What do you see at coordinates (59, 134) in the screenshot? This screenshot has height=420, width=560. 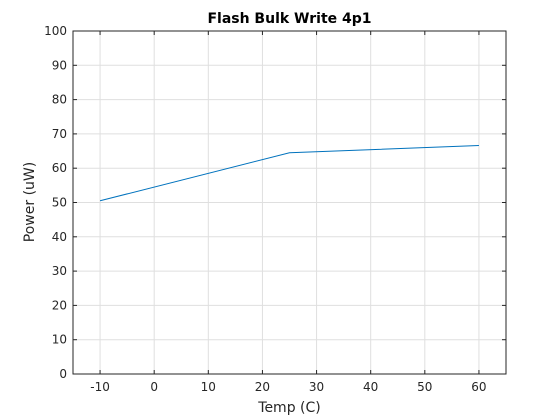 I see `y-tick-label: 70` at bounding box center [59, 134].